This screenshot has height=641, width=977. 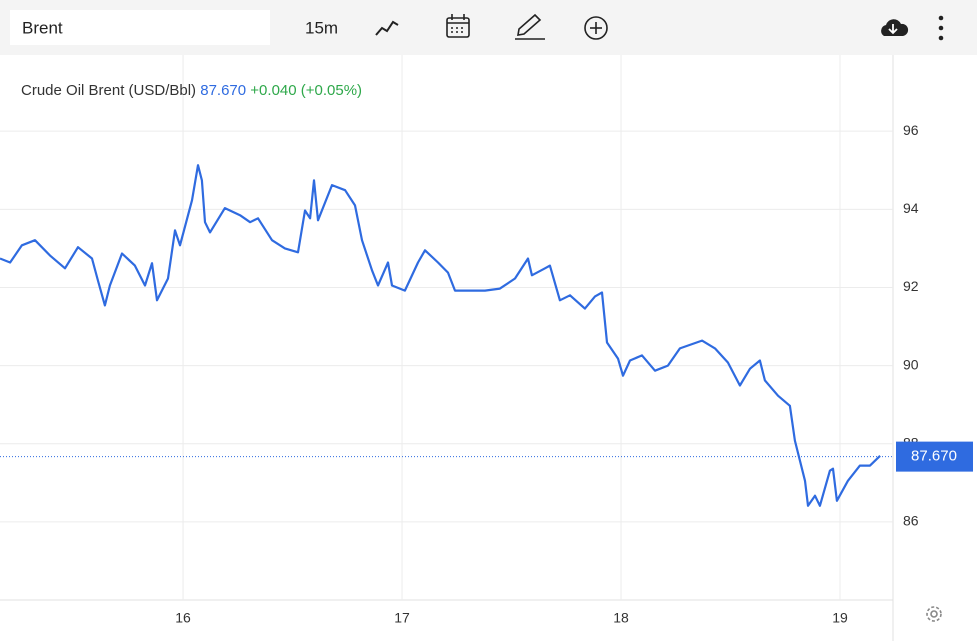 I want to click on search-box, so click(x=140, y=27).